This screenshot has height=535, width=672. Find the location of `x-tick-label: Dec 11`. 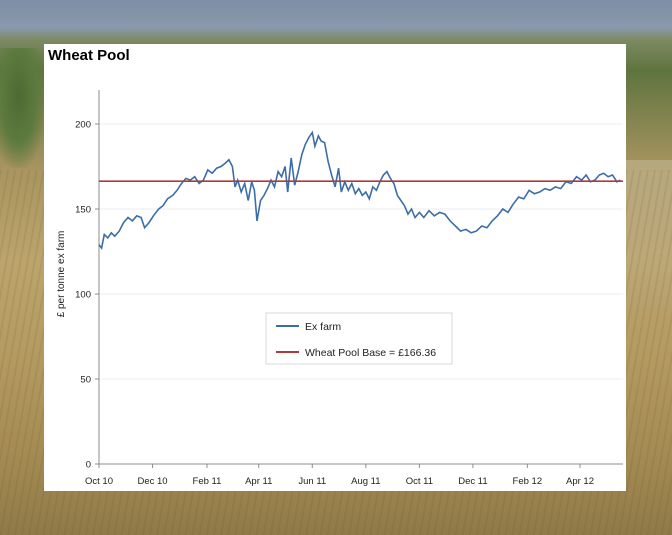

x-tick-label: Dec 11 is located at coordinates (472, 481).